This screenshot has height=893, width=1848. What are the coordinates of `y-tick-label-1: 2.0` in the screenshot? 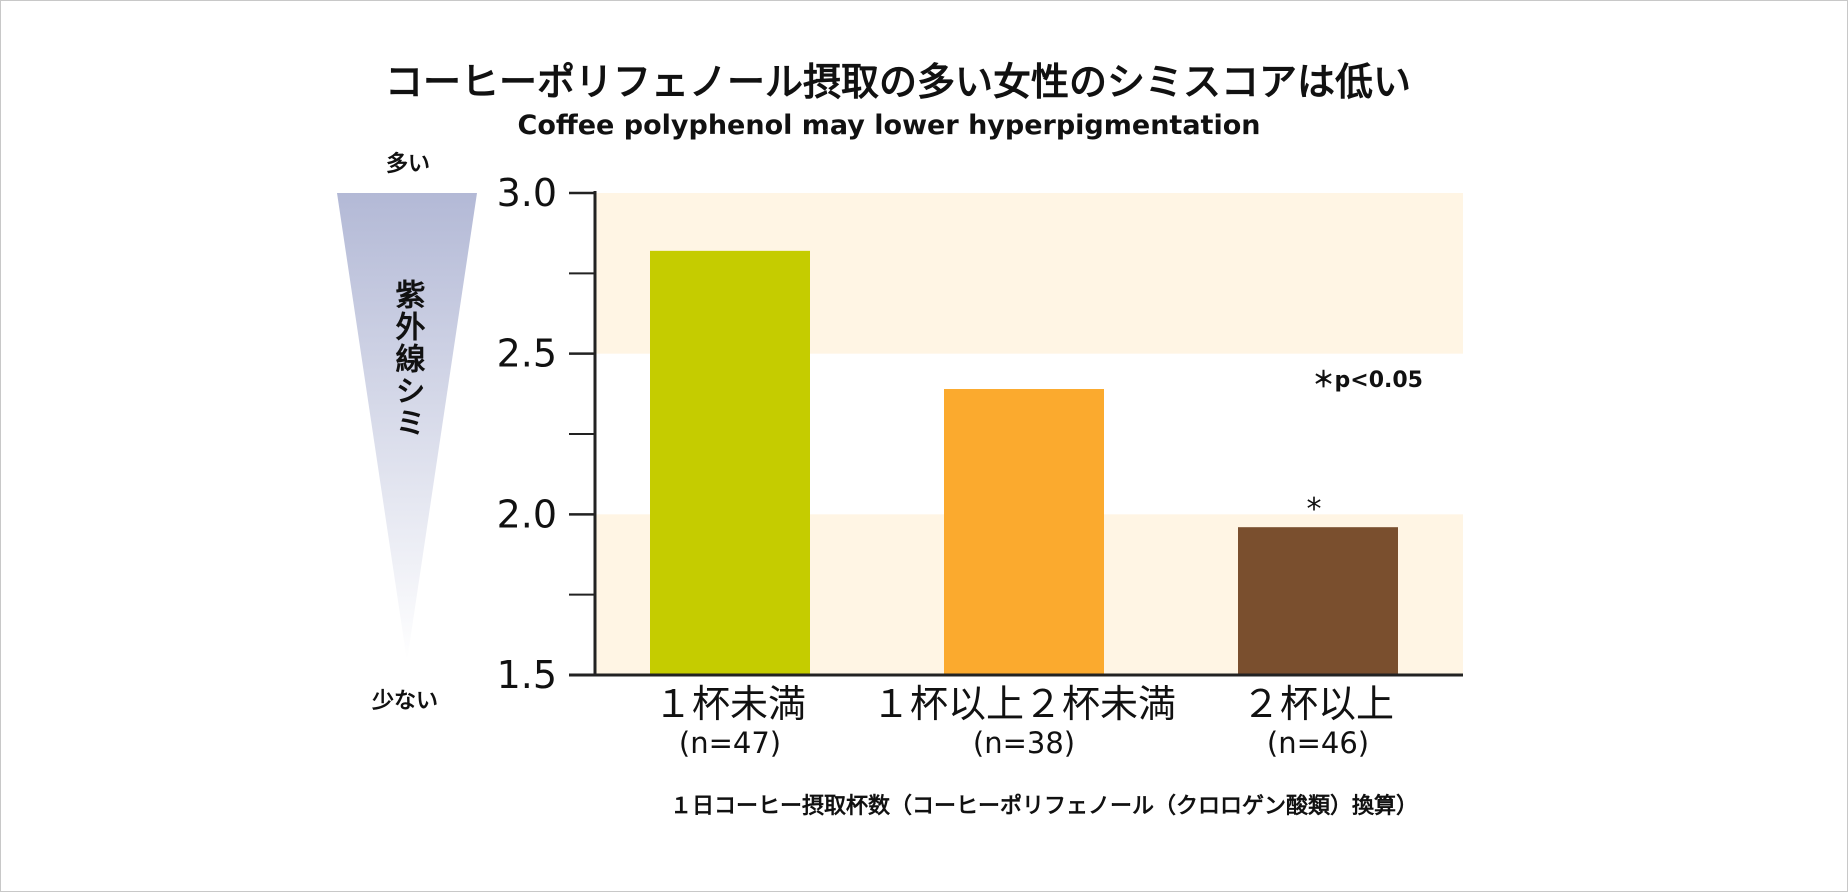 It's located at (527, 514).